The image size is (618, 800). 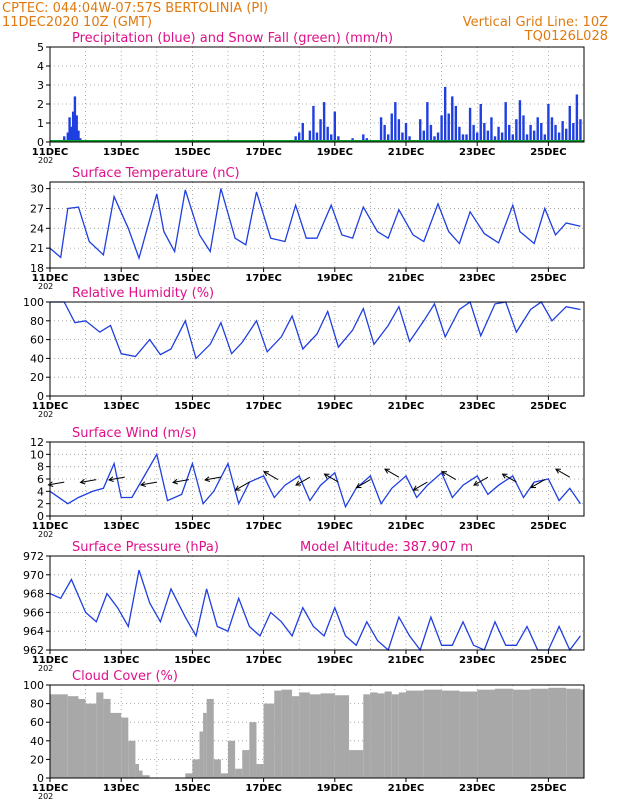 What do you see at coordinates (386, 547) in the screenshot?
I see `model-altitude: Model Altitude: 387.907 m` at bounding box center [386, 547].